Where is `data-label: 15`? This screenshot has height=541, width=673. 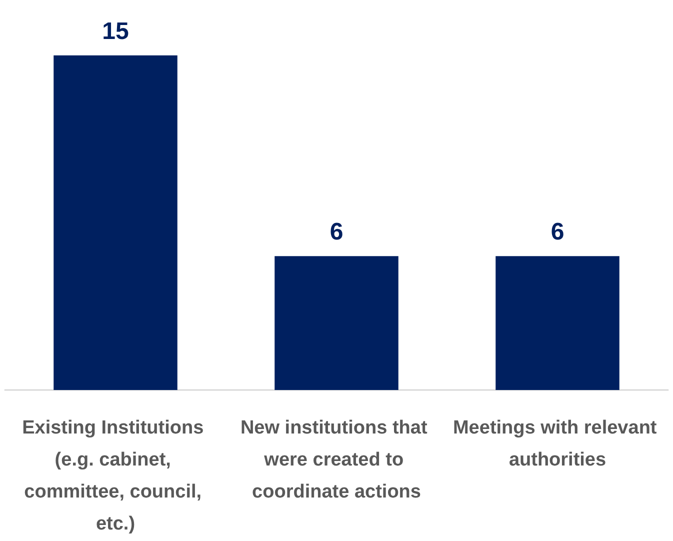 data-label: 15 is located at coordinates (115, 31).